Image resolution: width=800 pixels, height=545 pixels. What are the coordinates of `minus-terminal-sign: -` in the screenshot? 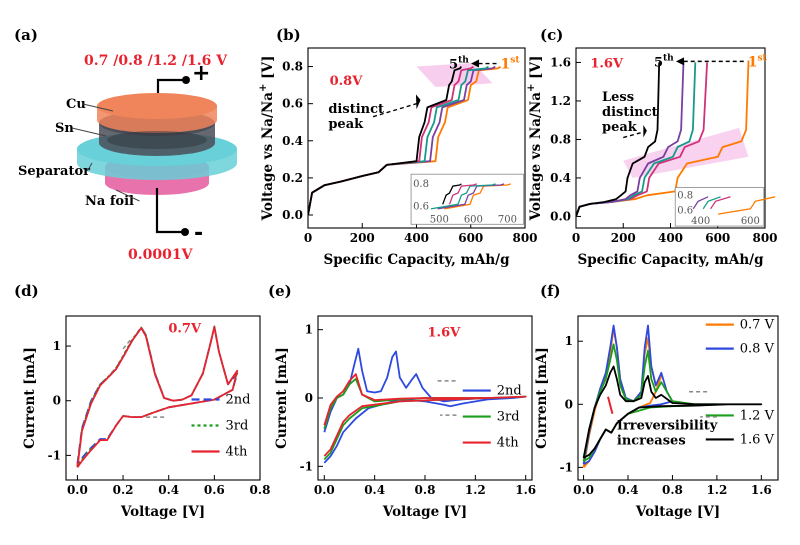 It's located at (198, 233).